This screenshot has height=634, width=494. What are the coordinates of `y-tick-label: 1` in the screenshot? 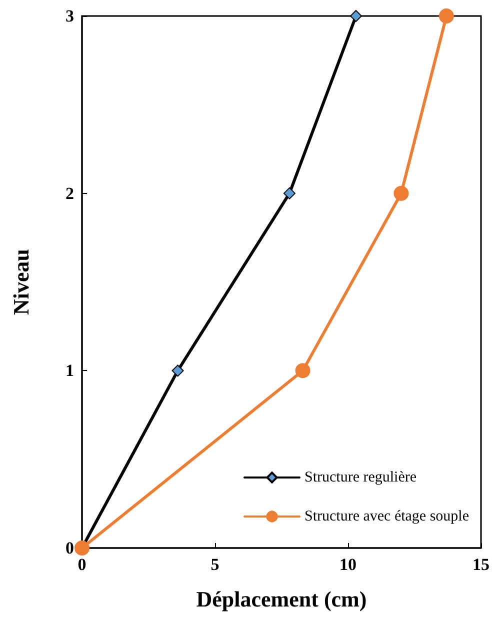 It's located at (70, 370).